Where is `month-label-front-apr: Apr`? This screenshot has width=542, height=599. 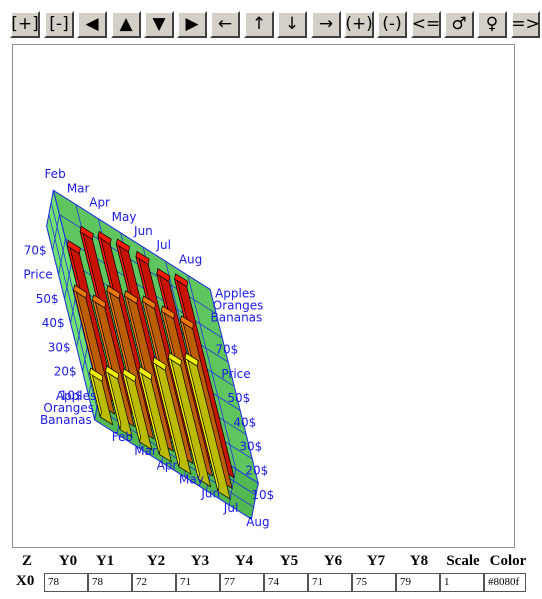
month-label-front-apr: Apr is located at coordinates (167, 465).